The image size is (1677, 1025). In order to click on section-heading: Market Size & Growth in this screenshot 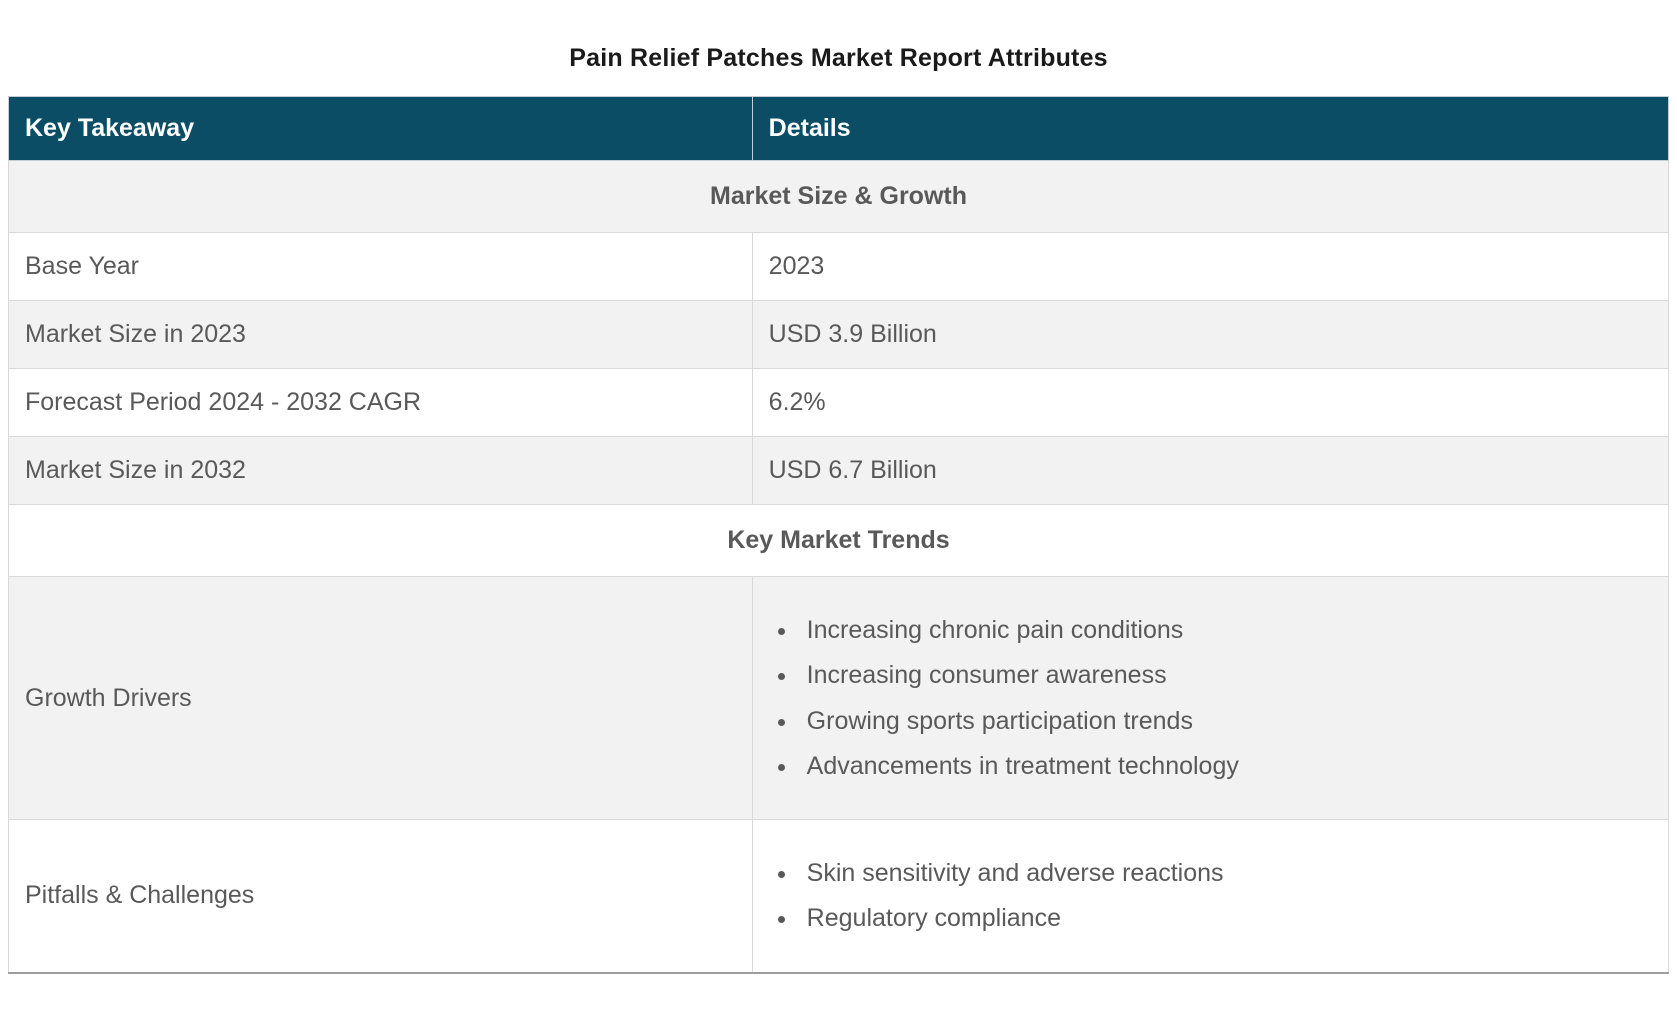, I will do `click(838, 196)`.